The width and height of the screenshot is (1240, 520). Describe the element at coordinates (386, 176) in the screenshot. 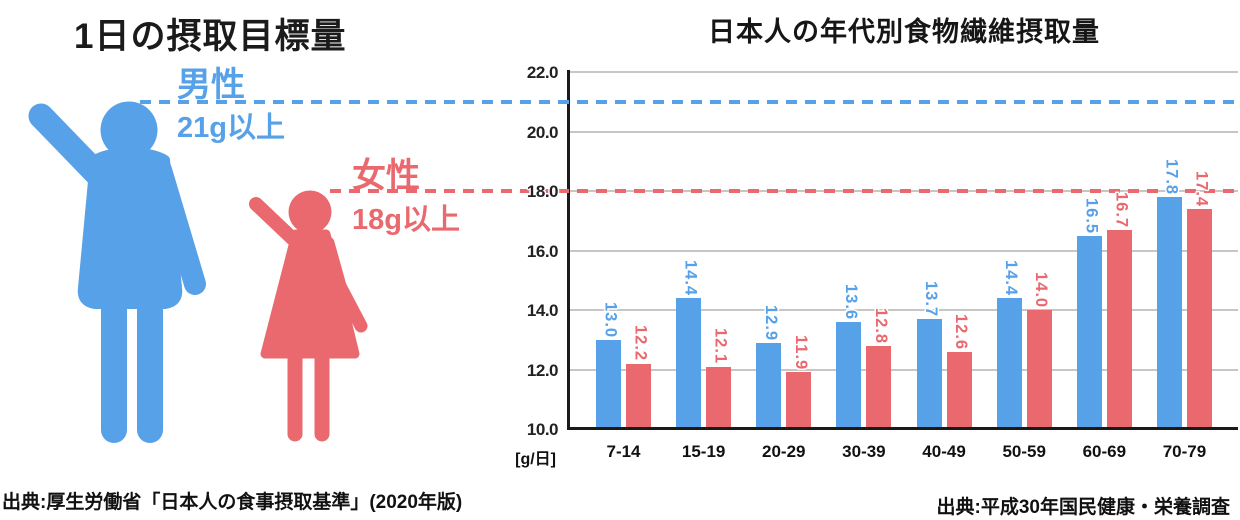

I see `female-label: 女性` at that location.